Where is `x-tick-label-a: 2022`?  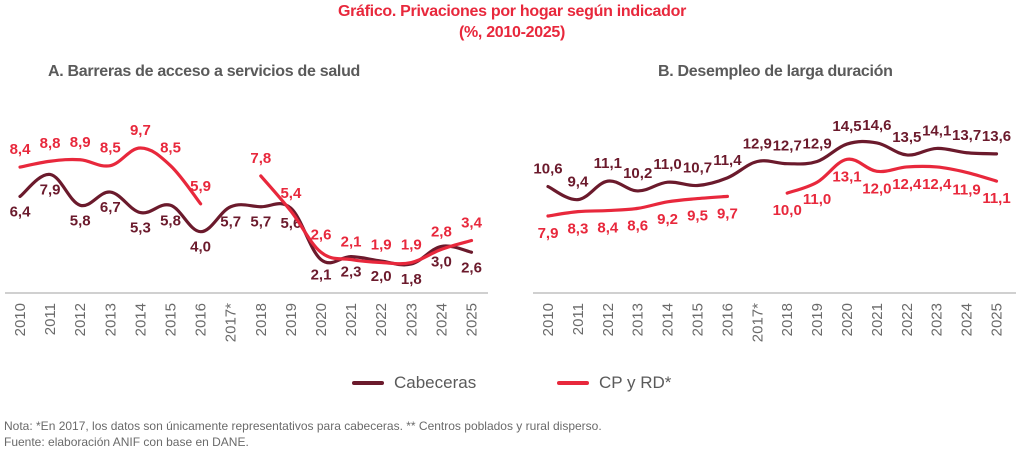
x-tick-label-a: 2022 is located at coordinates (381, 319).